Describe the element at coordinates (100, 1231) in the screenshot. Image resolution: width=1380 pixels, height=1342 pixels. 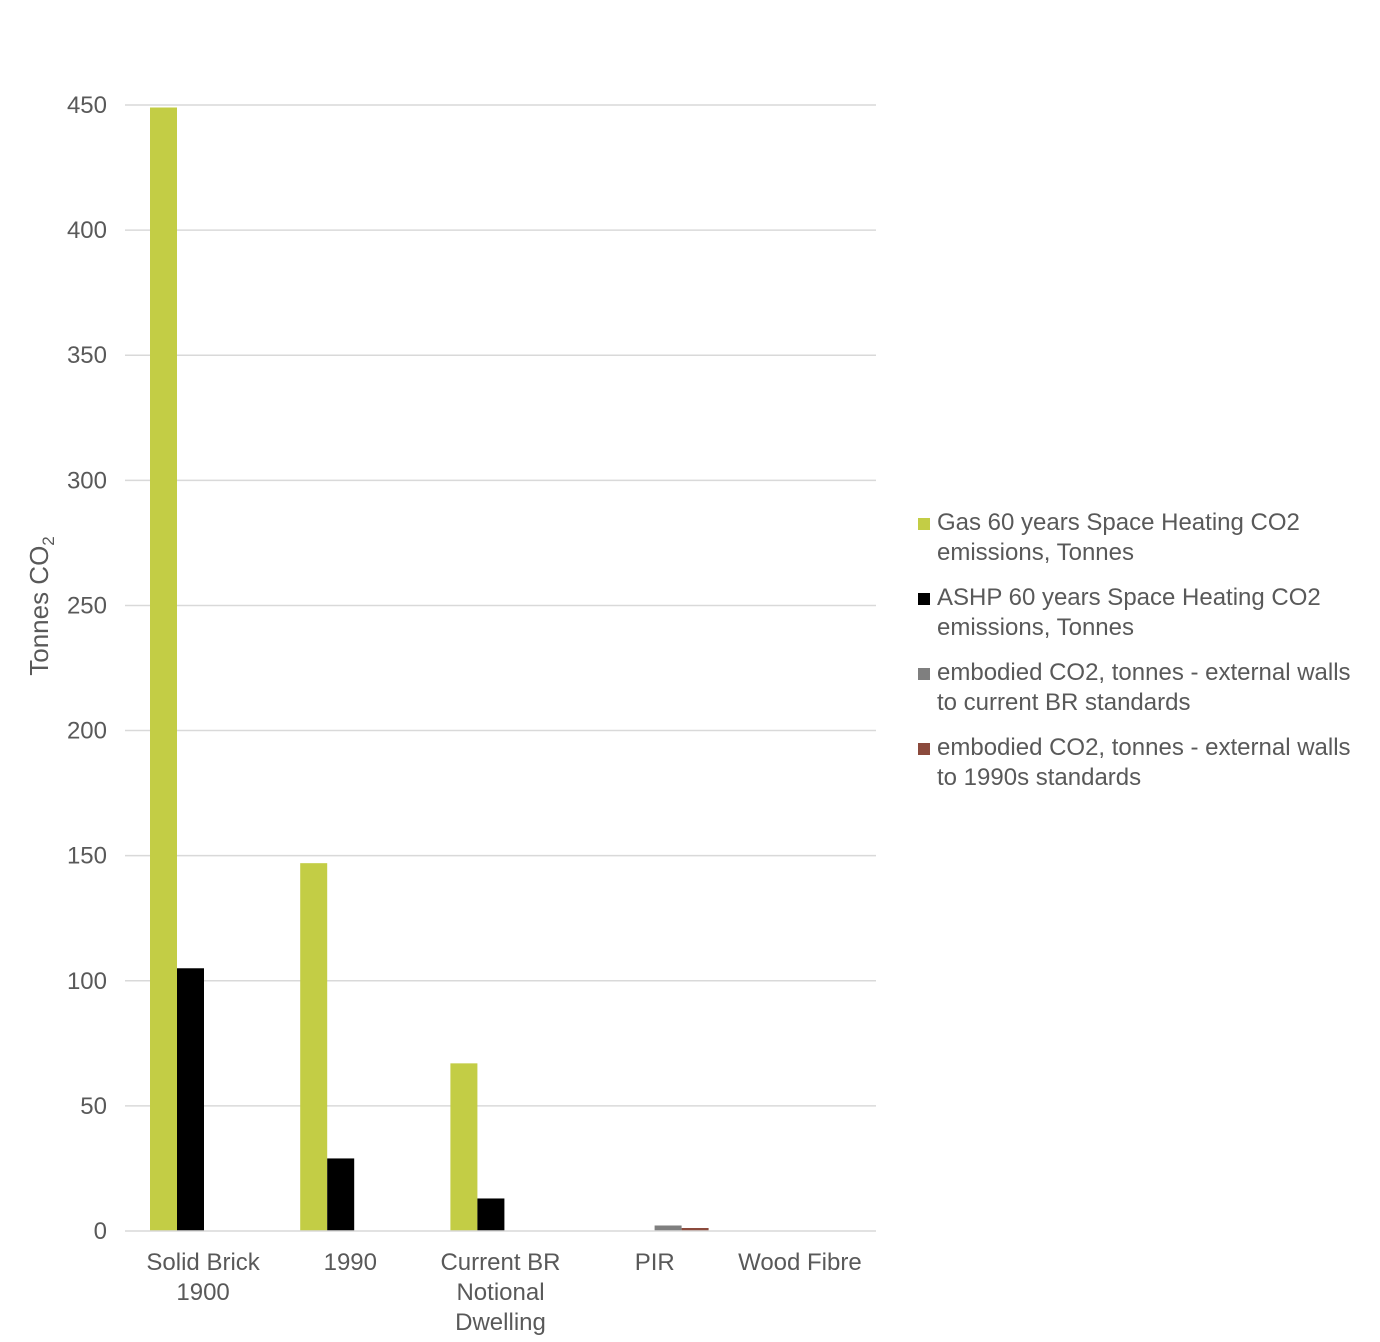
I see `y-tick-label: 0` at that location.